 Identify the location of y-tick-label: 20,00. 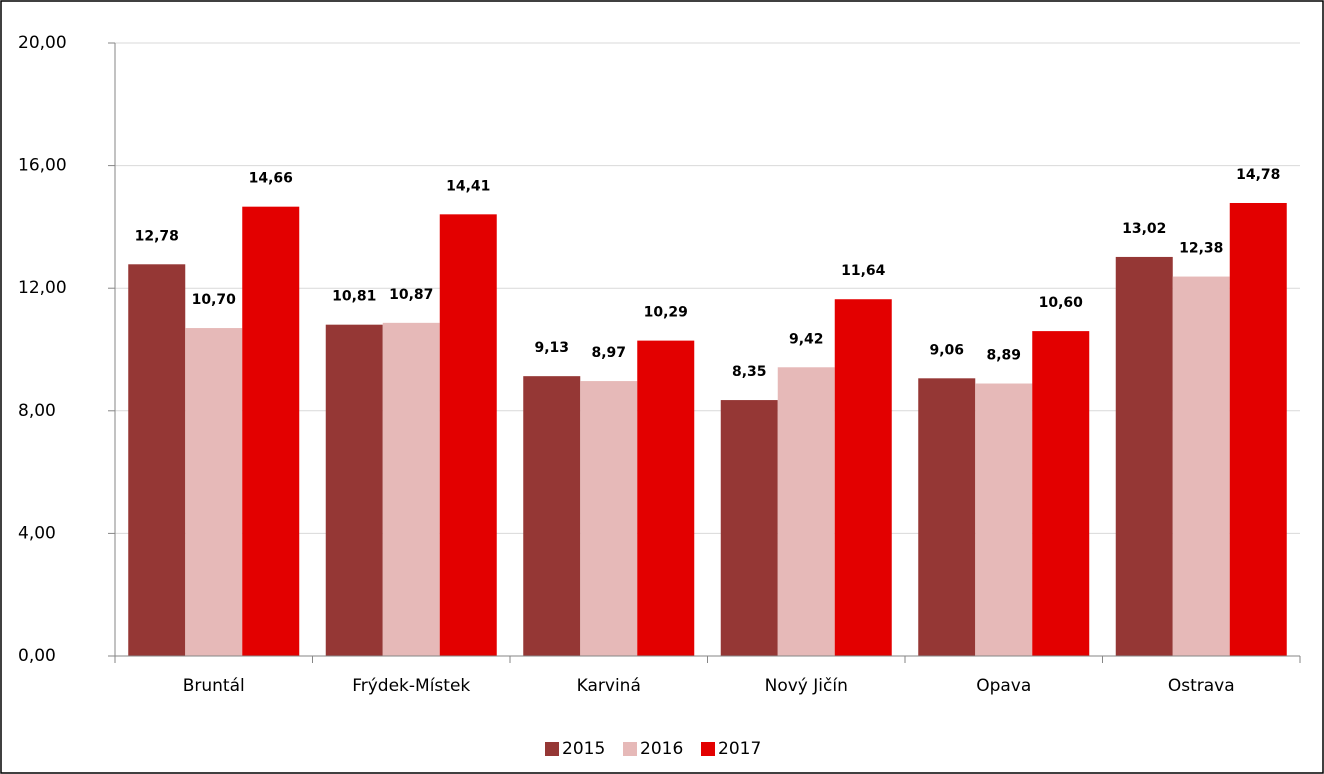
(42, 43).